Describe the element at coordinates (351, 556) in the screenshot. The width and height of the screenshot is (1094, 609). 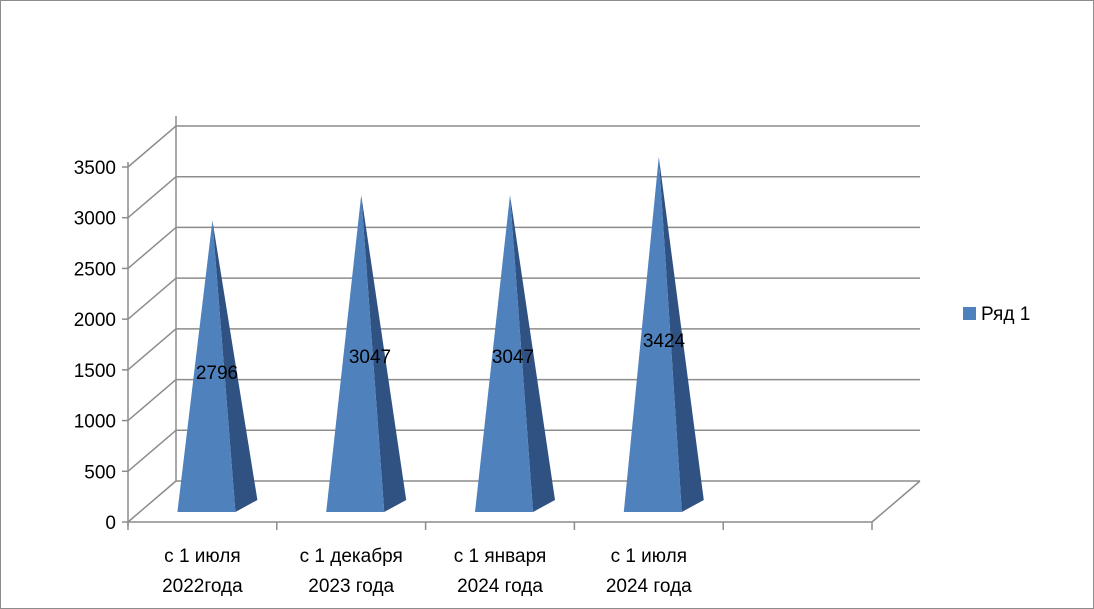
I see `x-tick-label: с 1 декабря` at that location.